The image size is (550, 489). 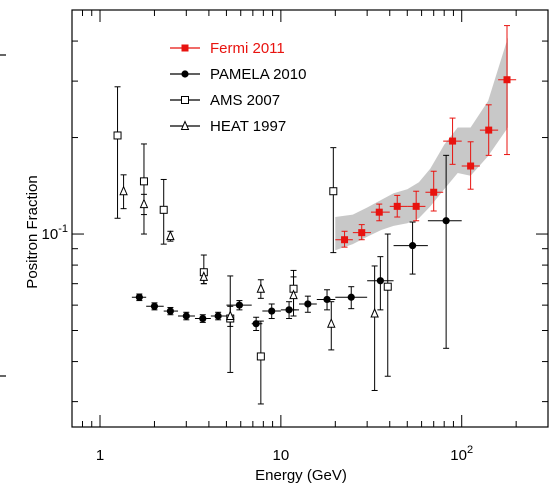 What do you see at coordinates (238, 87) in the screenshot?
I see `legend: Fermi 2011 PAMELA 2010 AMS 2007 HEAT 1997` at bounding box center [238, 87].